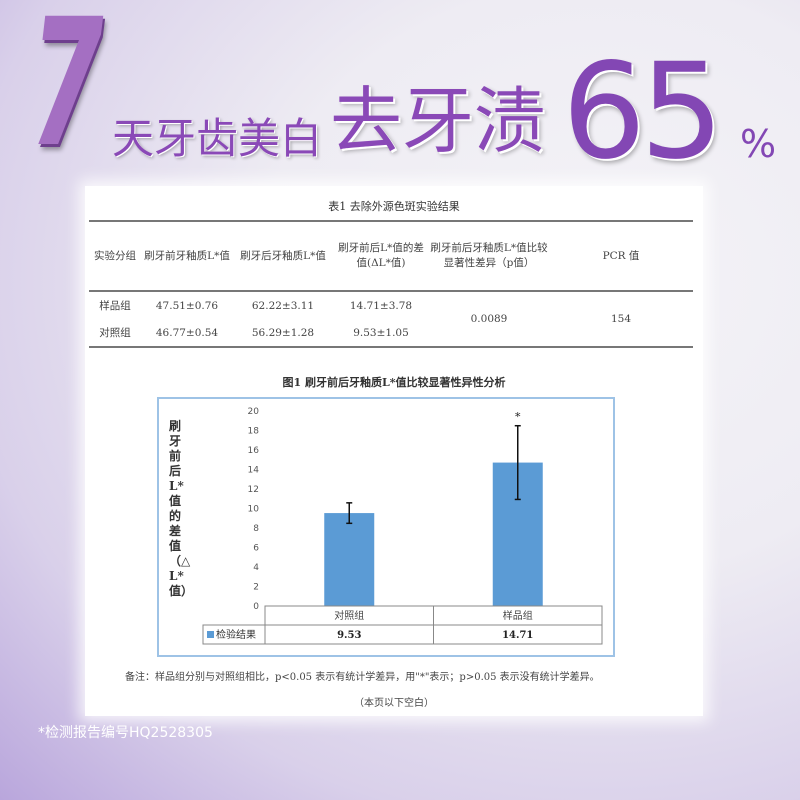 The image size is (800, 800). What do you see at coordinates (254, 432) in the screenshot?
I see `y-tick-label: 18` at bounding box center [254, 432].